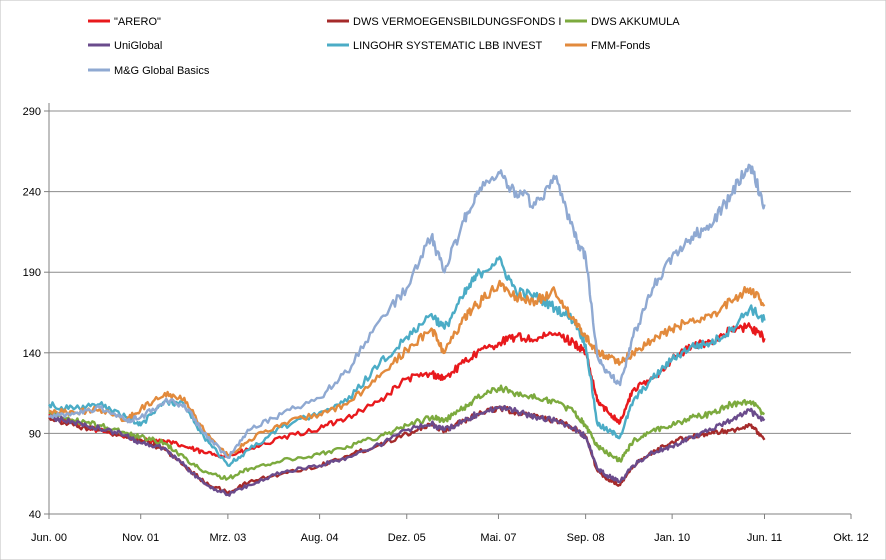  I want to click on y-tick-label: 190, so click(32, 273).